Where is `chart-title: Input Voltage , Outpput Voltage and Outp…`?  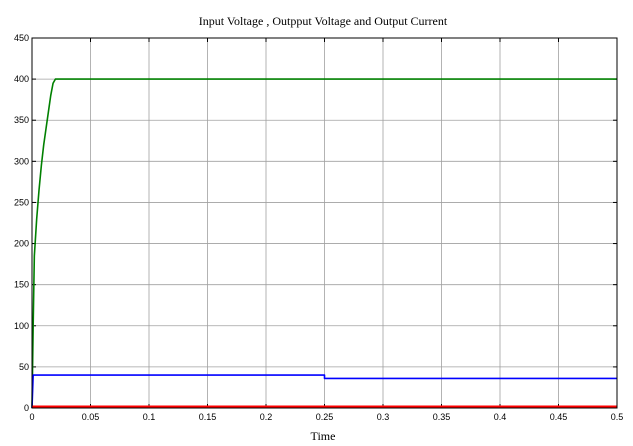
chart-title: Input Voltage , Outpput Voltage and Outp… is located at coordinates (323, 21).